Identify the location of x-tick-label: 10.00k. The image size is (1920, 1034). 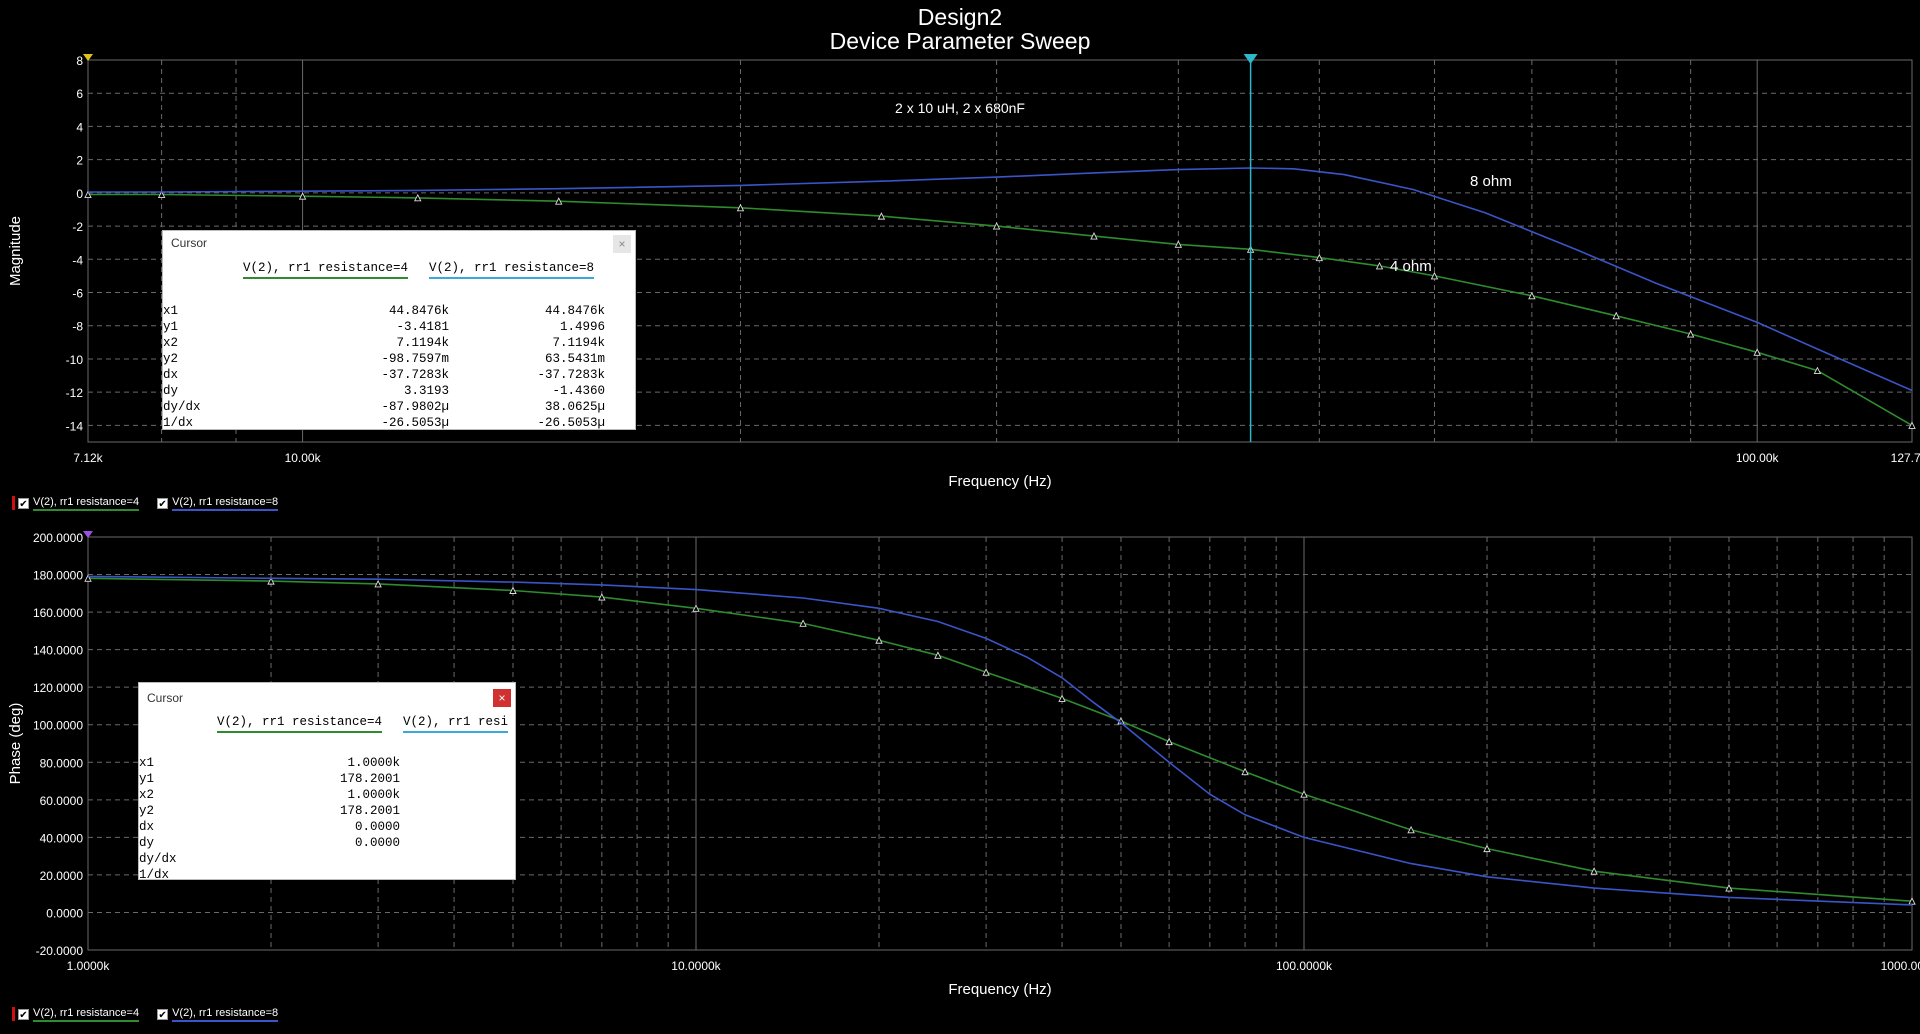
(303, 458).